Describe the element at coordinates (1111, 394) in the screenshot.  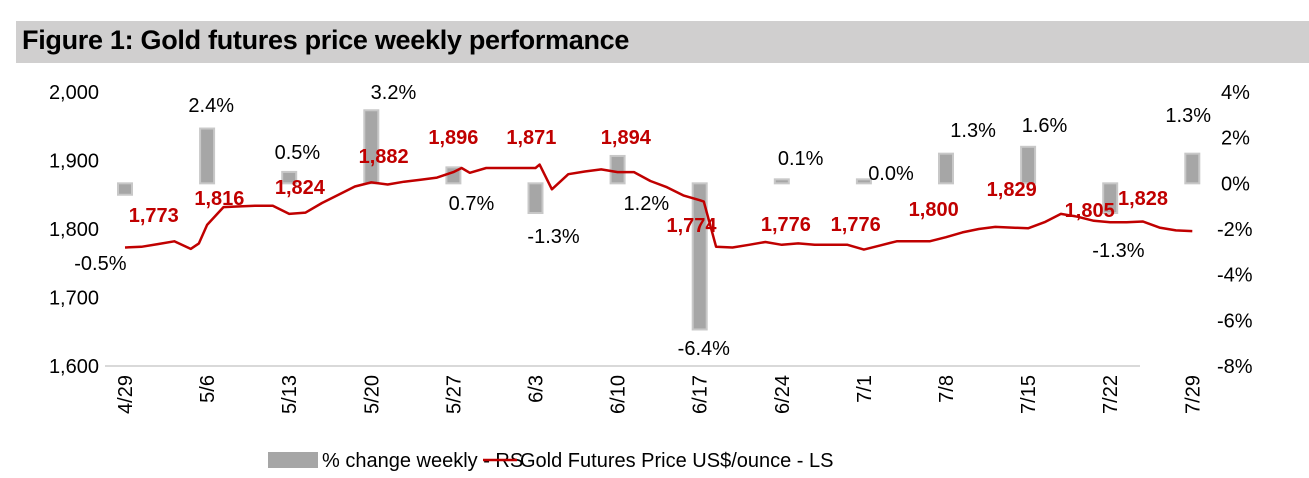
I see `x-axis-tick-label: 7/22` at that location.